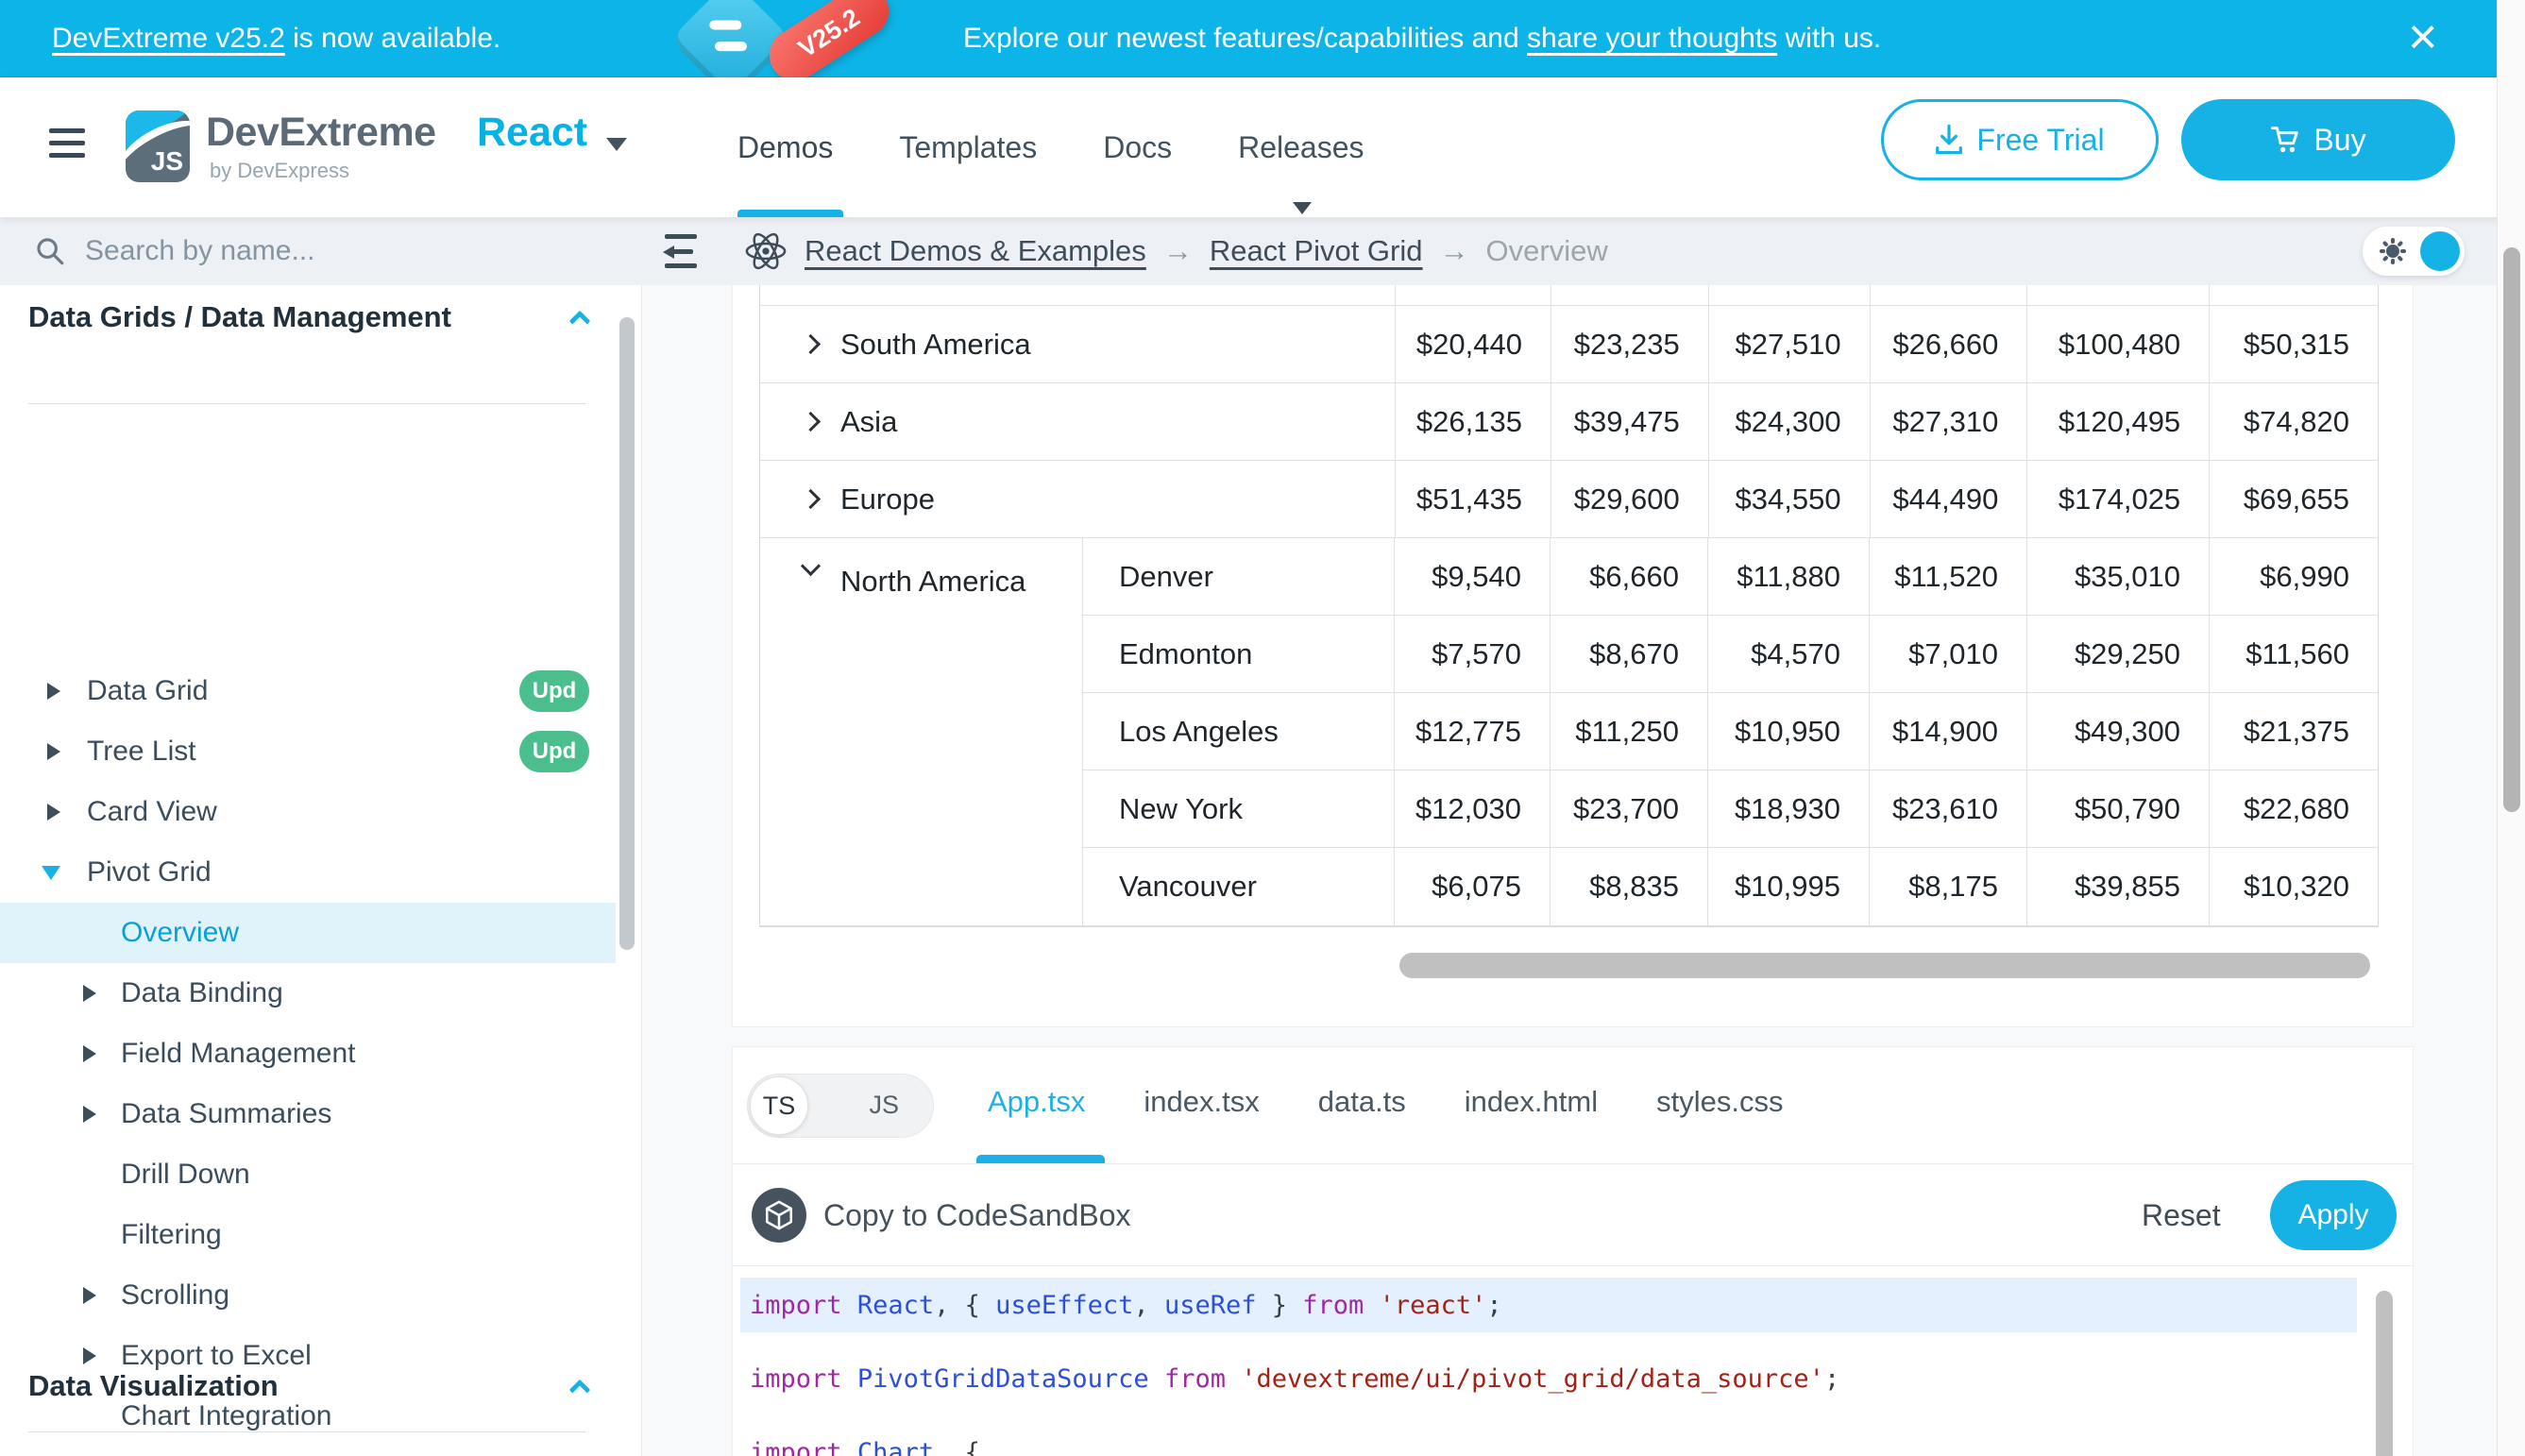  I want to click on platform-caret-icon, so click(616, 144).